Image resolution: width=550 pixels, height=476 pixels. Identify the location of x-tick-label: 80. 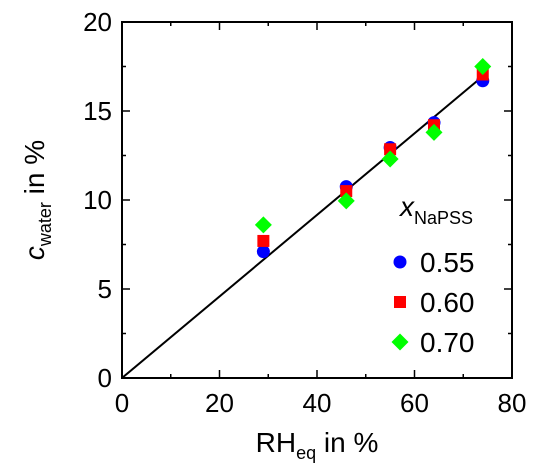
(512, 403).